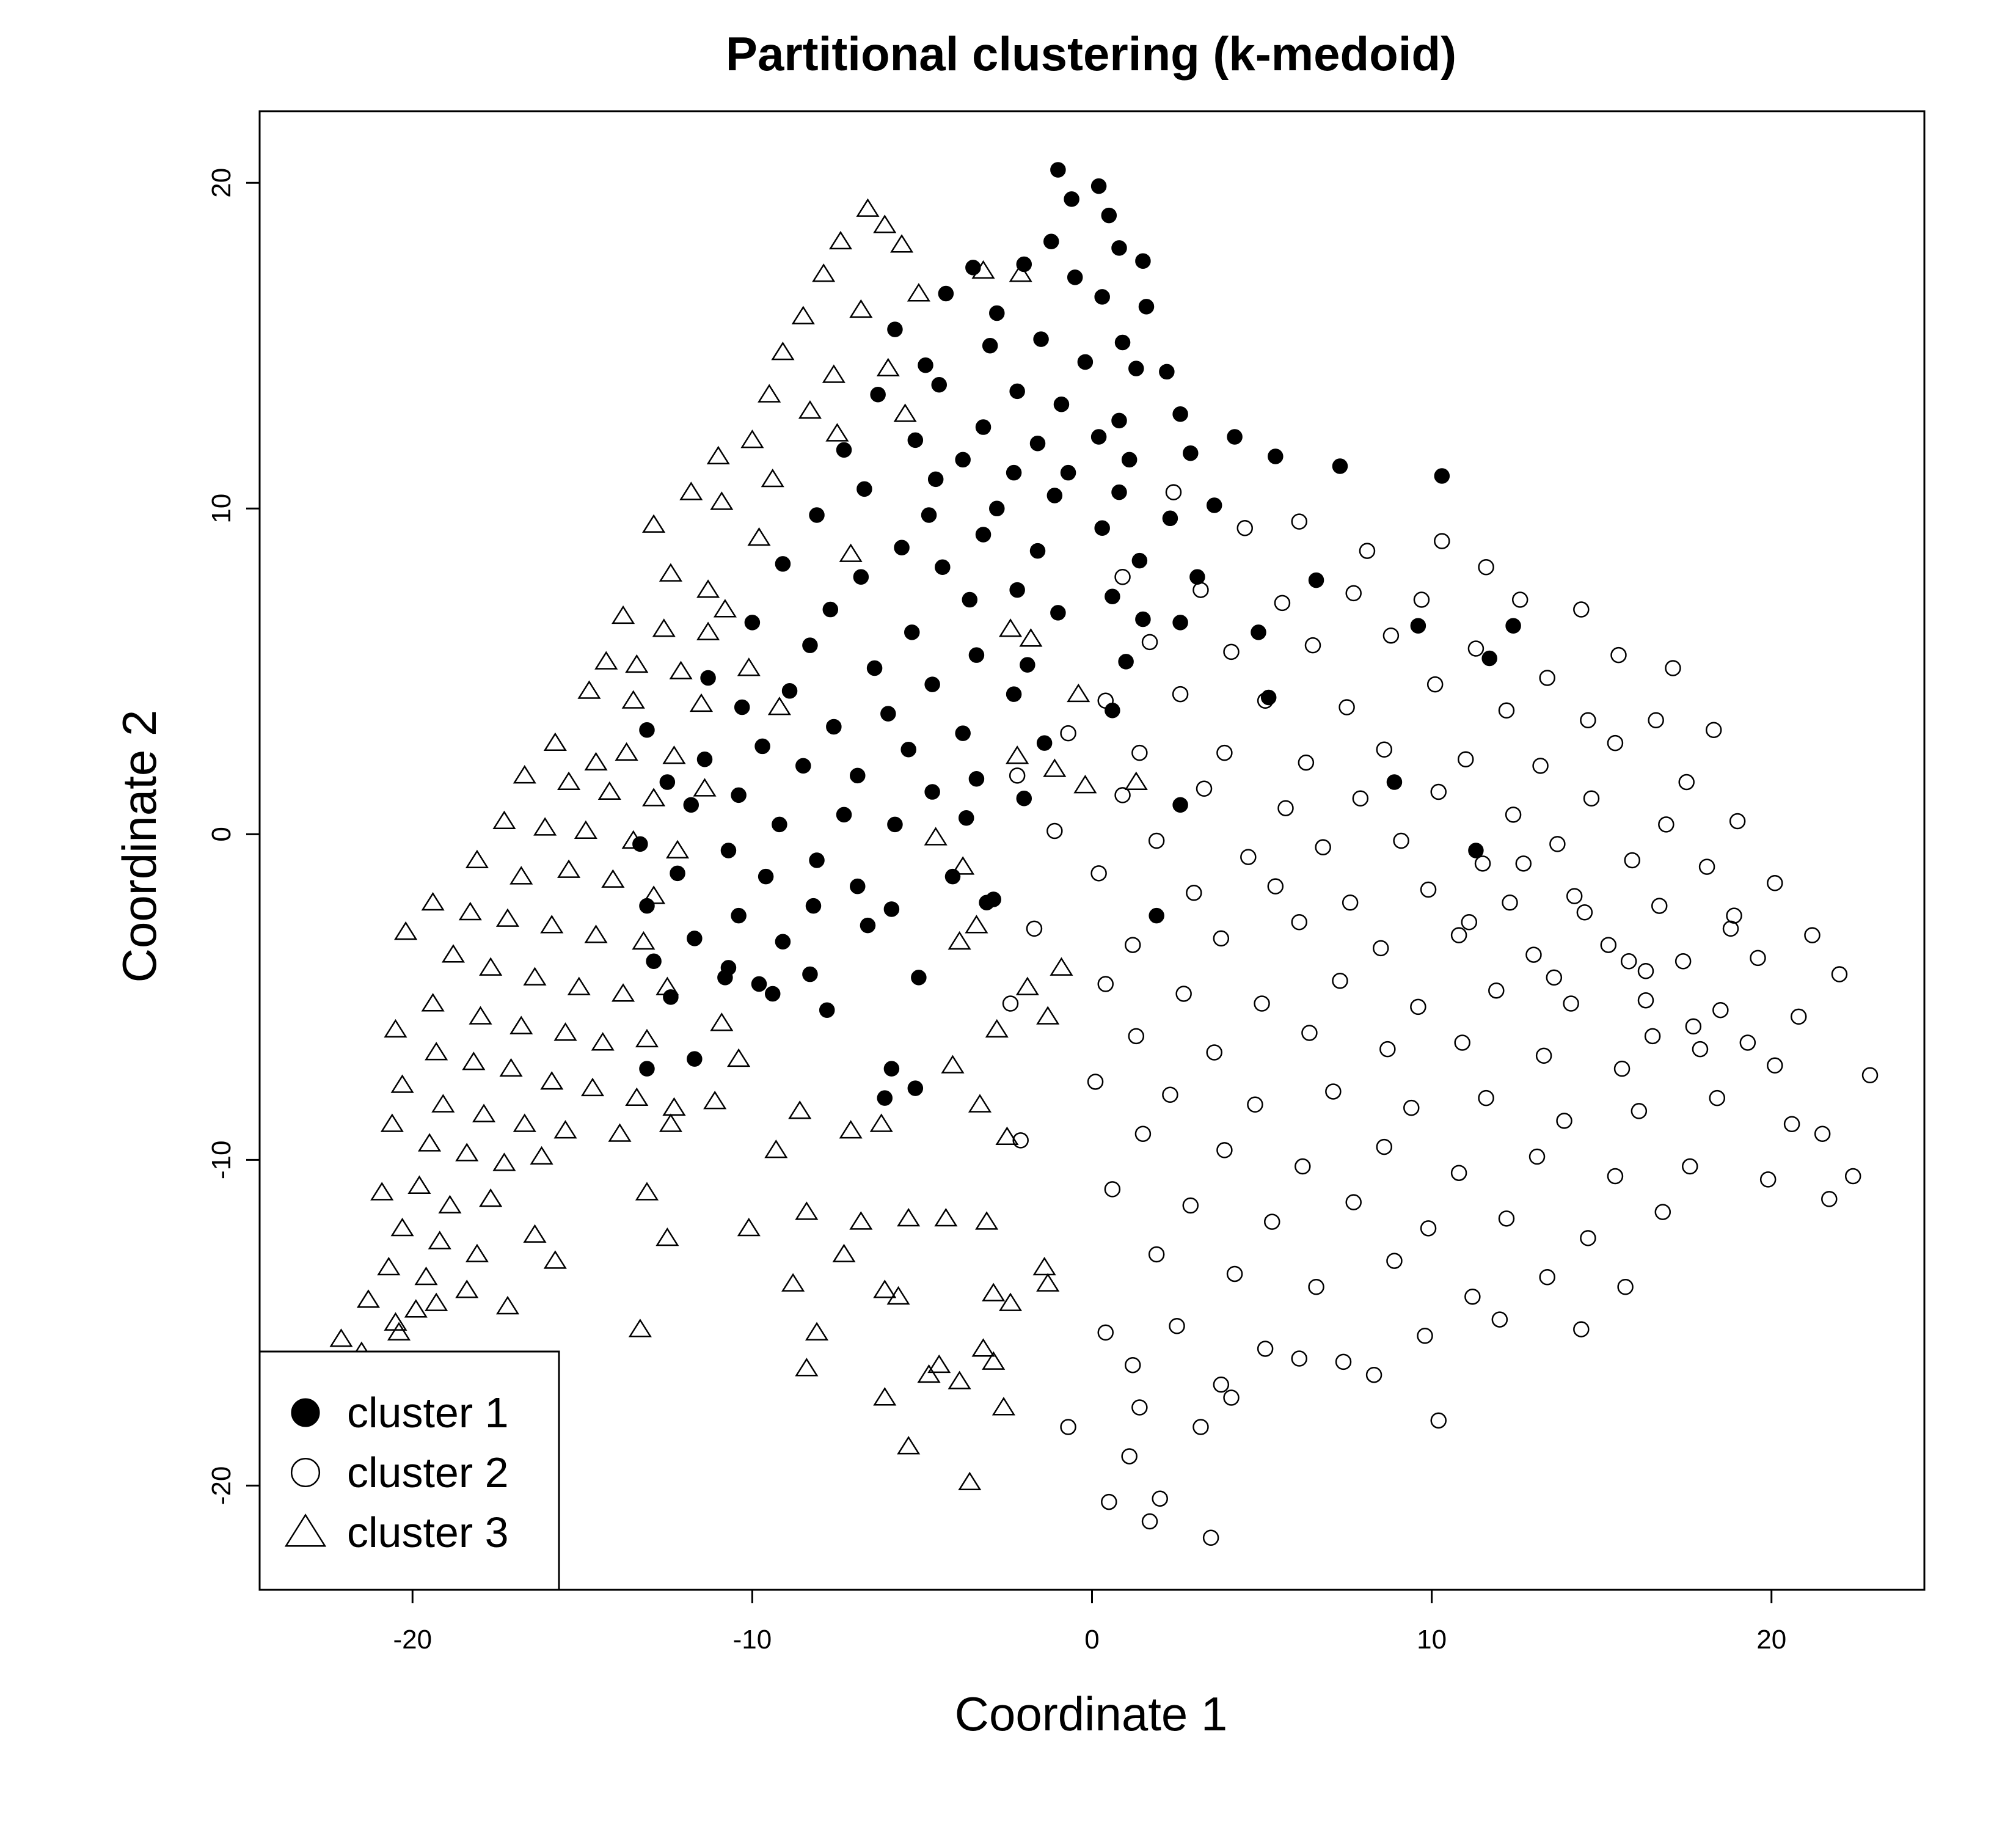  What do you see at coordinates (1091, 1640) in the screenshot?
I see `x-tick-label: 0` at bounding box center [1091, 1640].